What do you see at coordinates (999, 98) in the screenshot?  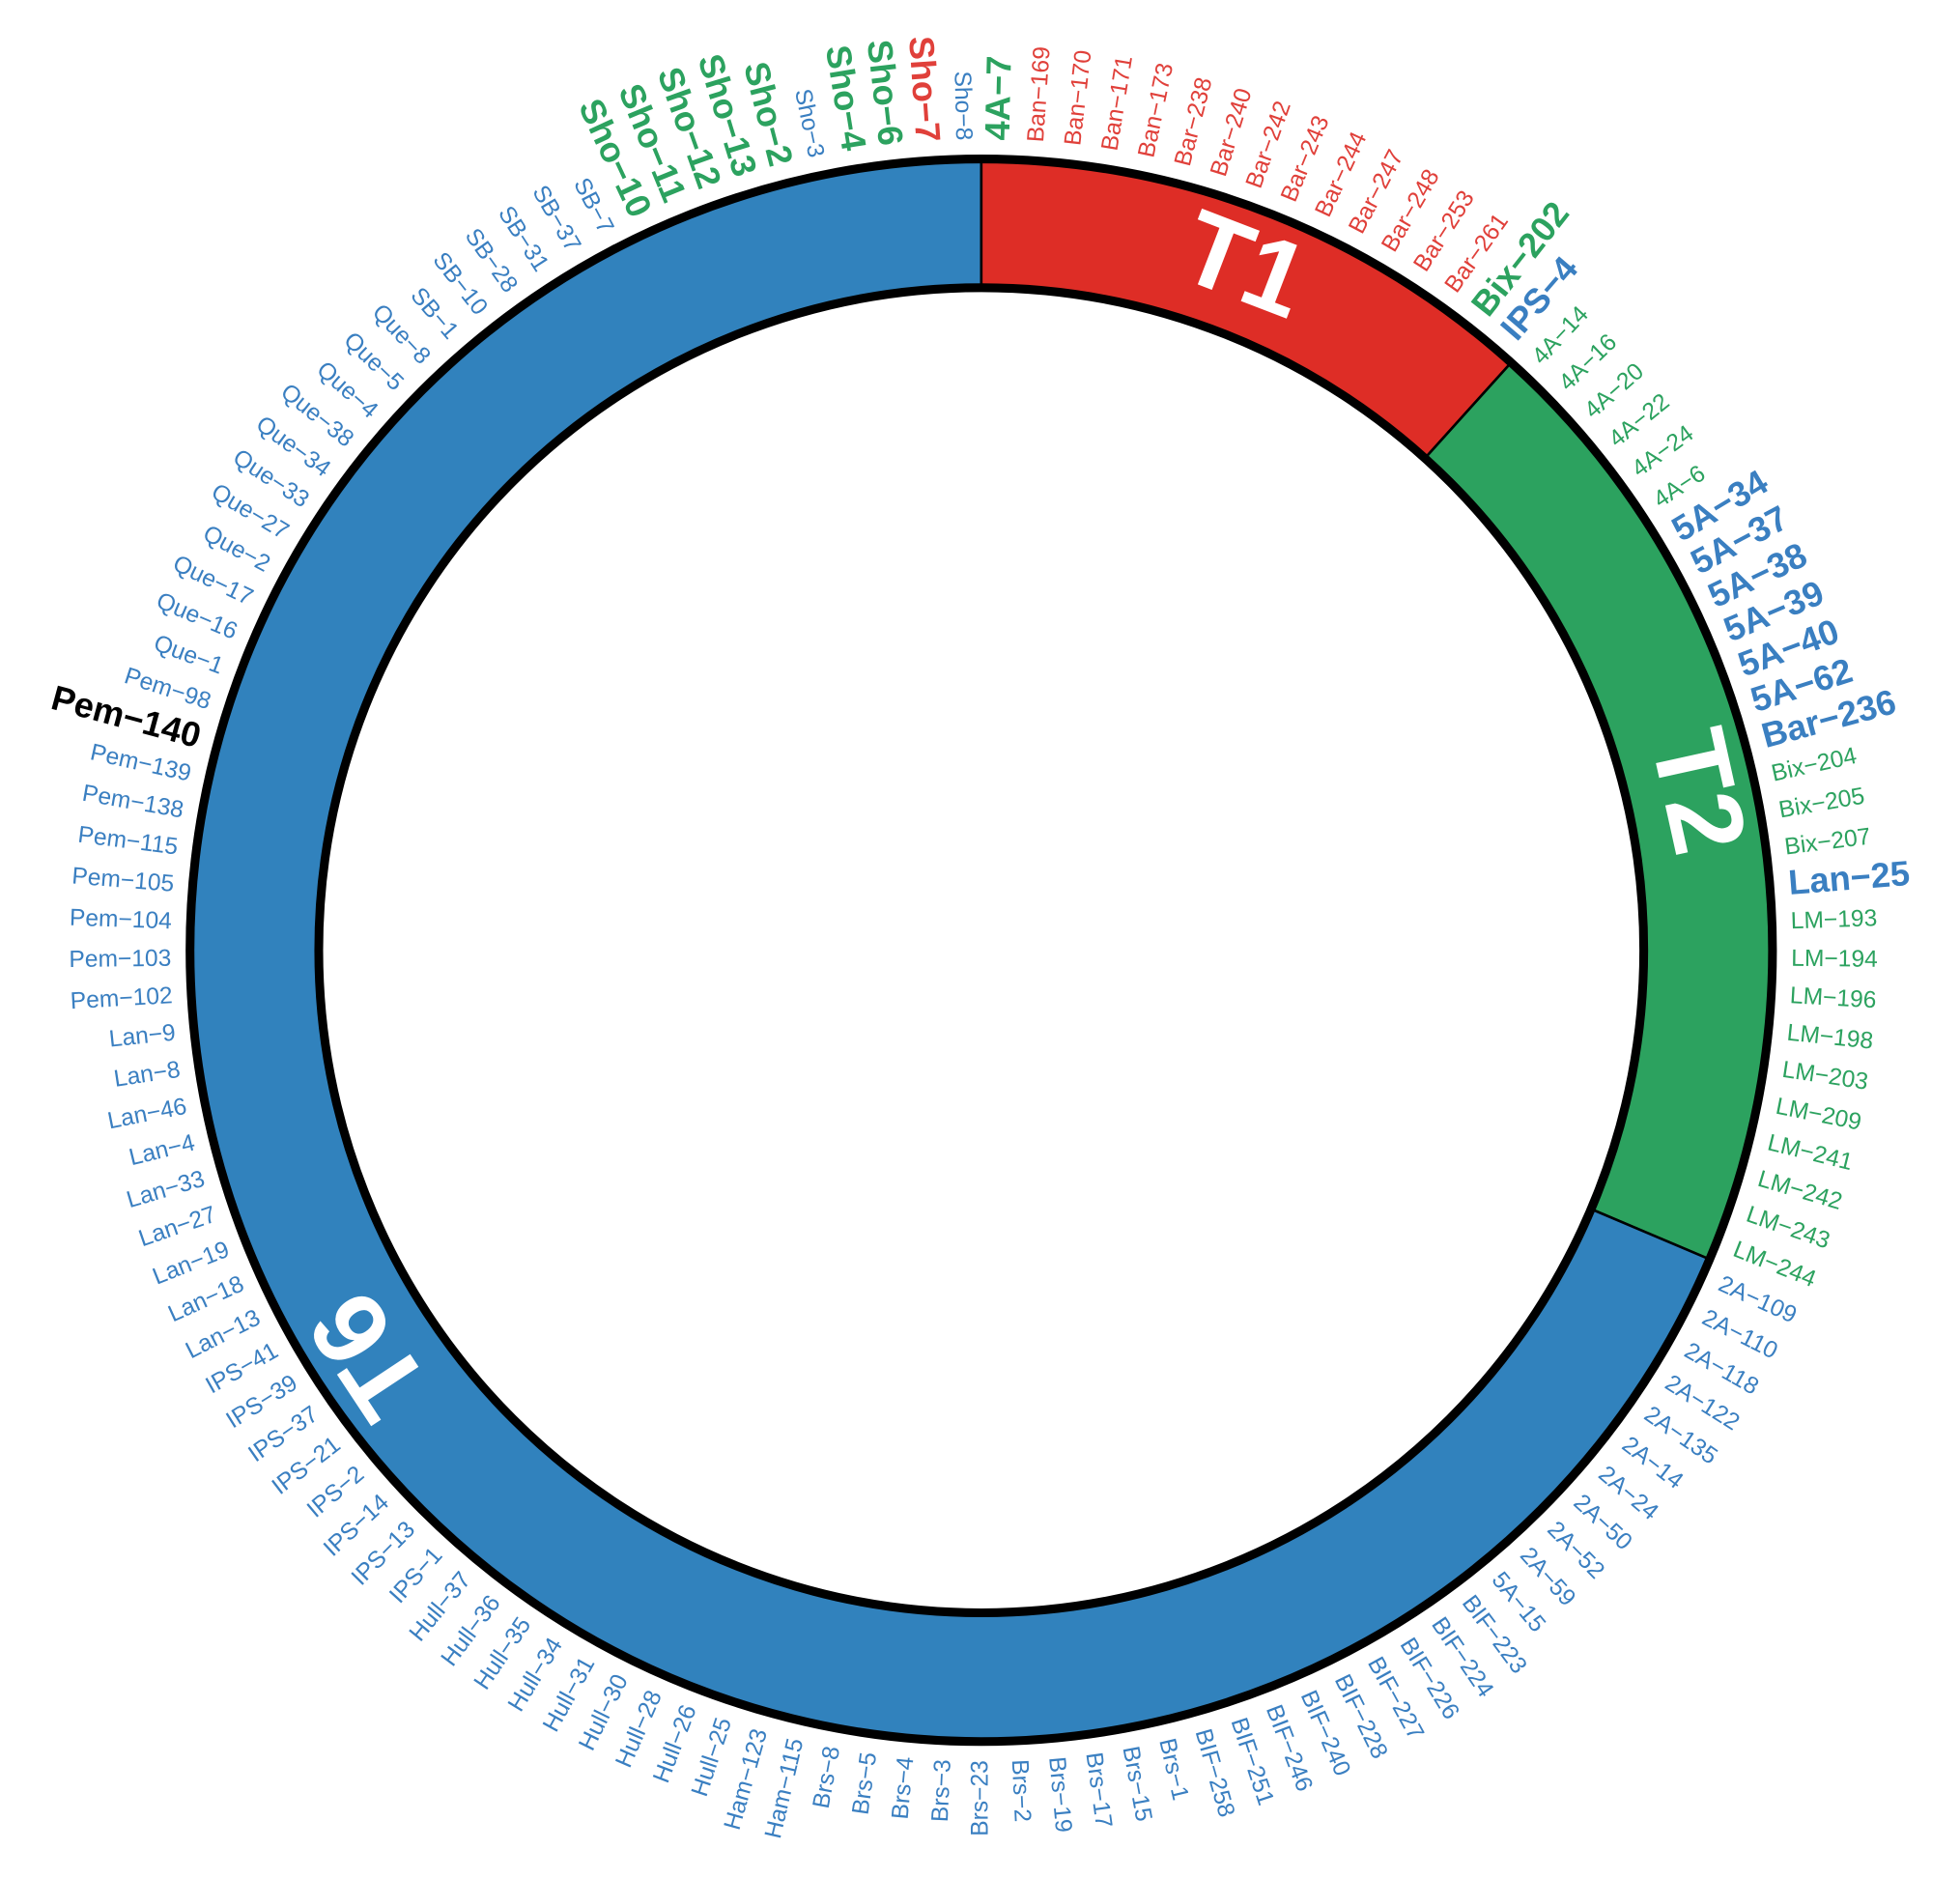 I see `leaf-label: 4A−7` at bounding box center [999, 98].